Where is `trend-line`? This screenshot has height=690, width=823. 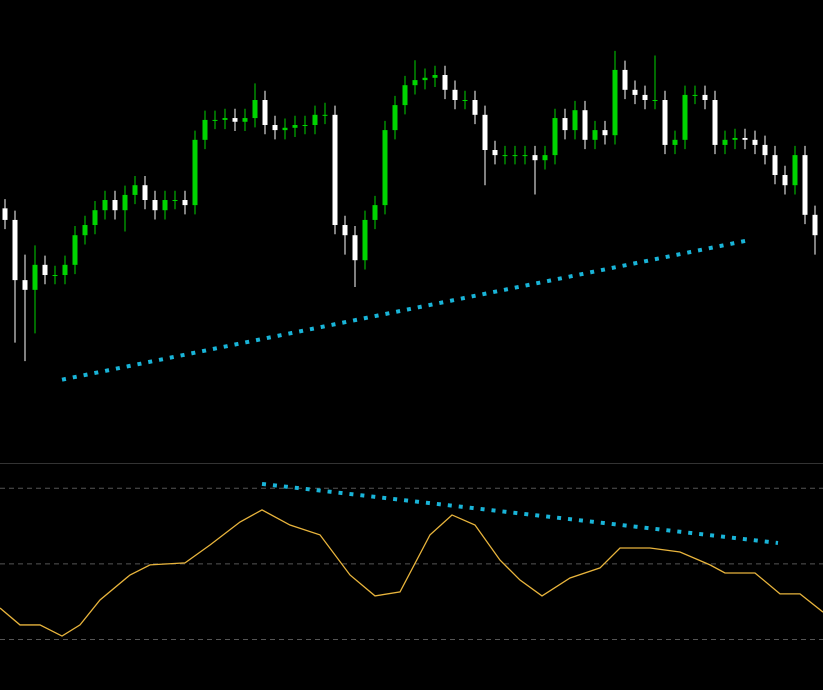
trend-line is located at coordinates (520, 513).